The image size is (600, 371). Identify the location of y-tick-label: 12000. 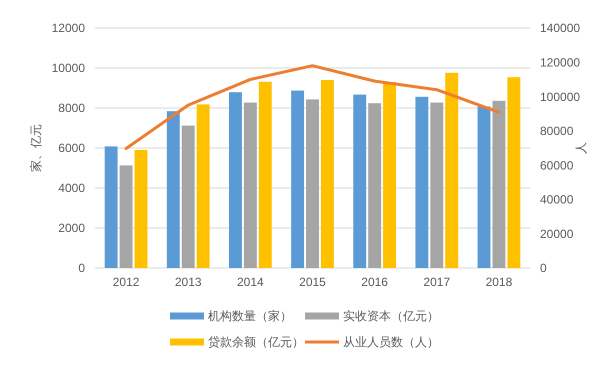
(69, 28).